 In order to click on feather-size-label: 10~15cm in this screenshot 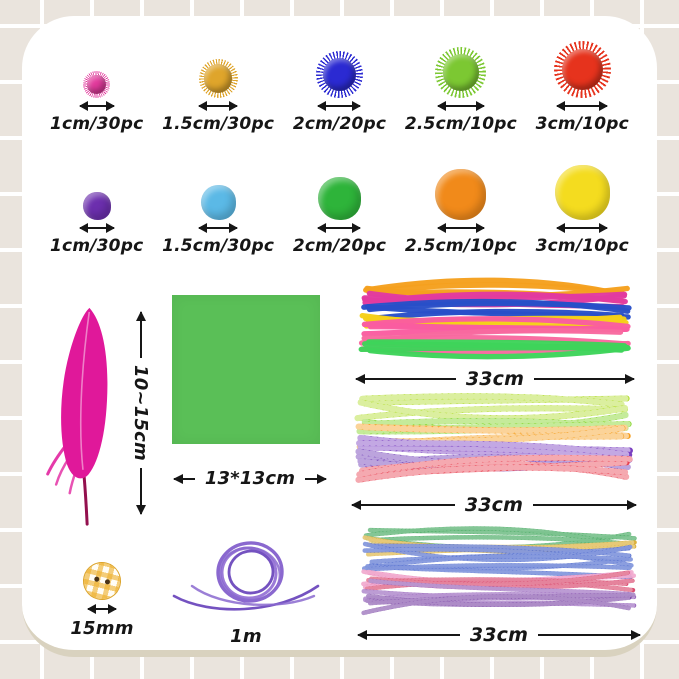, I will do `click(140, 413)`.